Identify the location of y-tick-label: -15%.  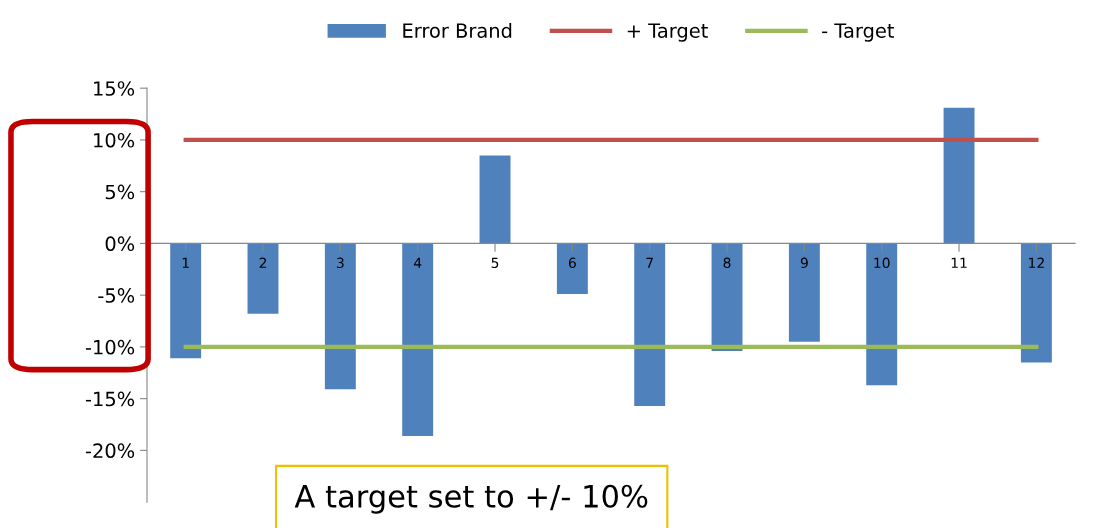
(110, 399).